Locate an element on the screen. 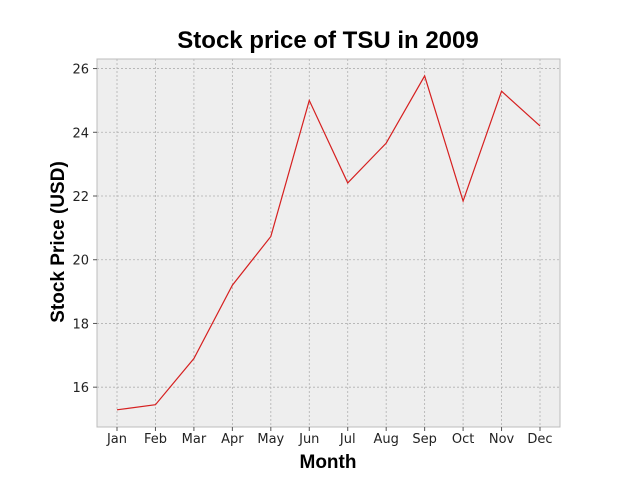  x-tick-label: Jun is located at coordinates (308, 439).